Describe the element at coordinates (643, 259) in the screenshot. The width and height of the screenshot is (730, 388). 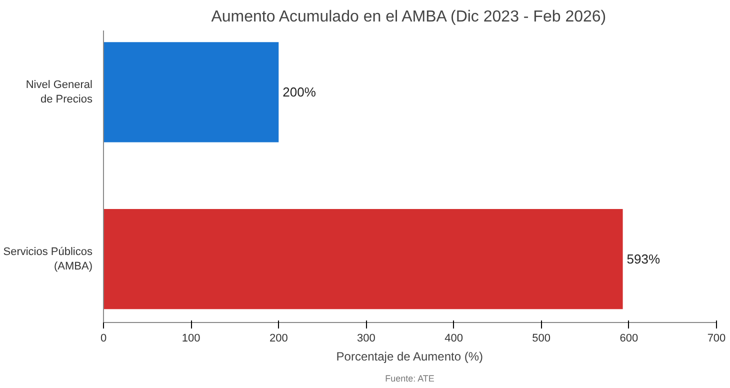
I see `data-label: 593%` at that location.